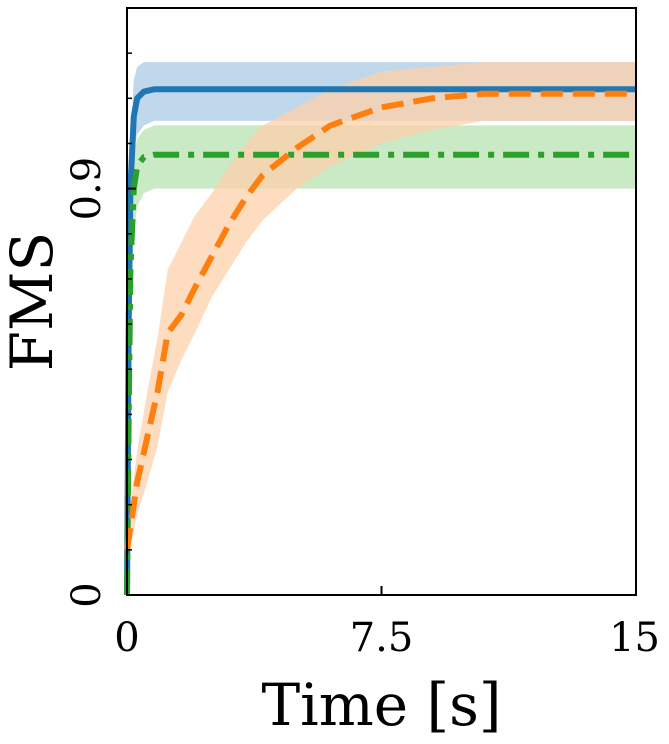 This screenshot has width=669, height=744. Describe the element at coordinates (382, 638) in the screenshot. I see `x-tick-label: 7.5` at that location.